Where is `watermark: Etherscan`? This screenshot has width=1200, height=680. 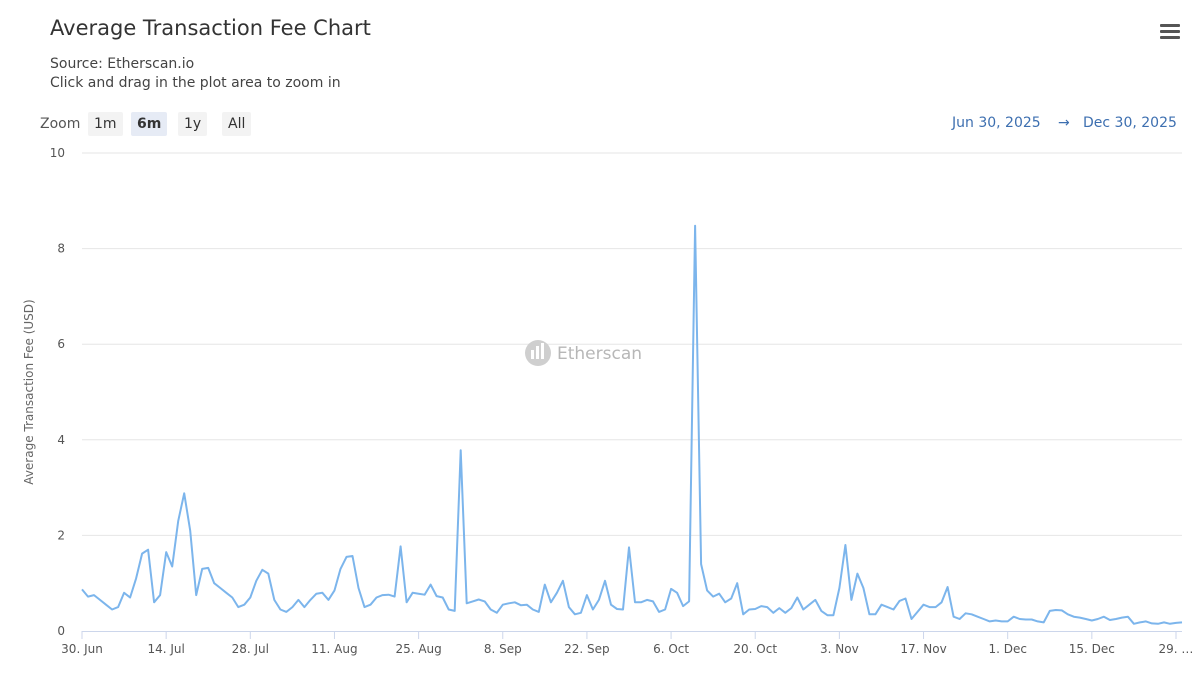
watermark: Etherscan is located at coordinates (583, 353).